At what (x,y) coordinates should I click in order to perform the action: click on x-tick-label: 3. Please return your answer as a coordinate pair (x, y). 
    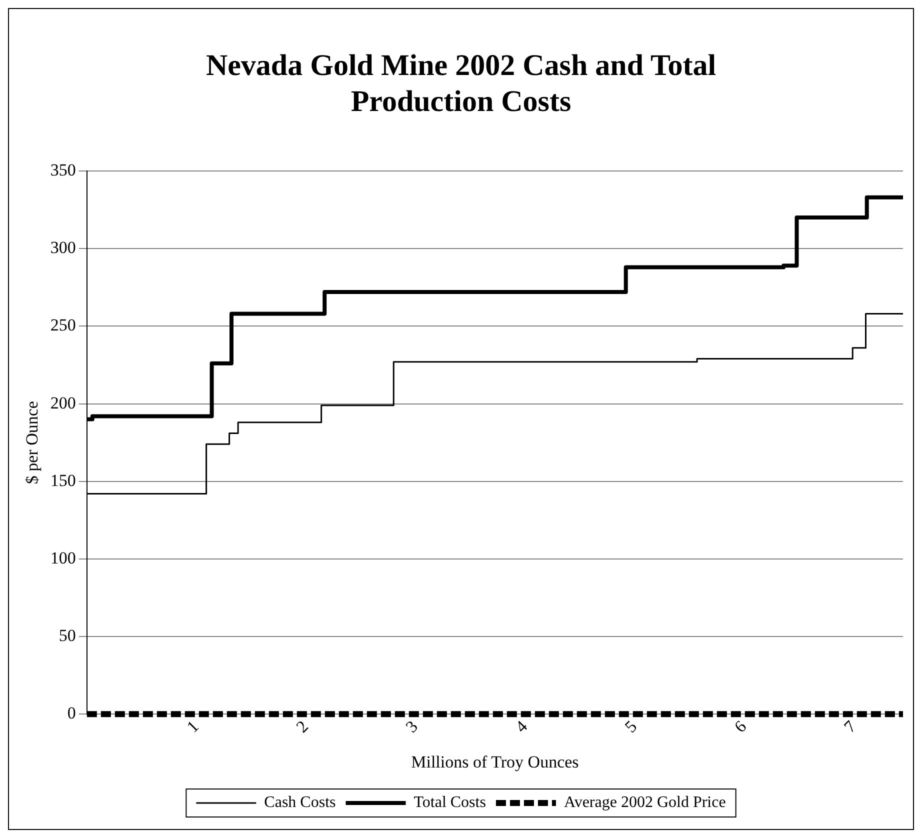
    Looking at the image, I should click on (412, 726).